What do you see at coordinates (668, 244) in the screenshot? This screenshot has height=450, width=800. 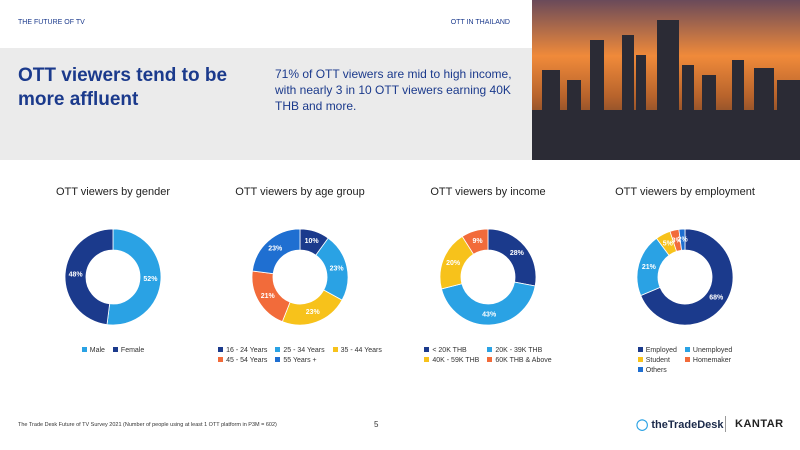 I see `data-label: 5%` at bounding box center [668, 244].